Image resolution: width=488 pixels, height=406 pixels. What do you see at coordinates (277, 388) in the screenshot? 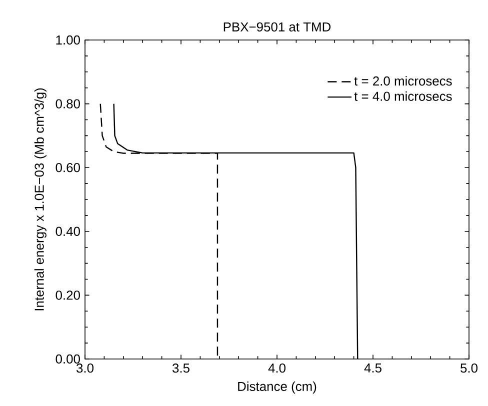
I see `x-axis-title: Distance (cm)` at bounding box center [277, 388].